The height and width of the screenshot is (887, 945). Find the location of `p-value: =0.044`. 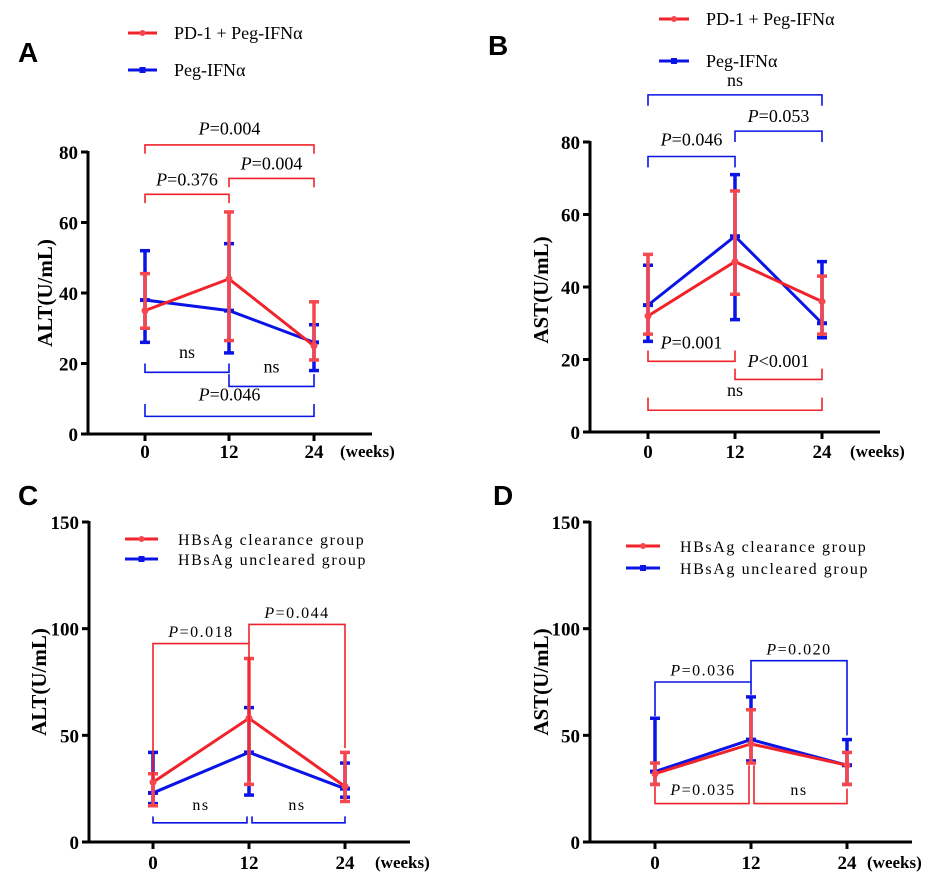

p-value: =0.044 is located at coordinates (303, 613).